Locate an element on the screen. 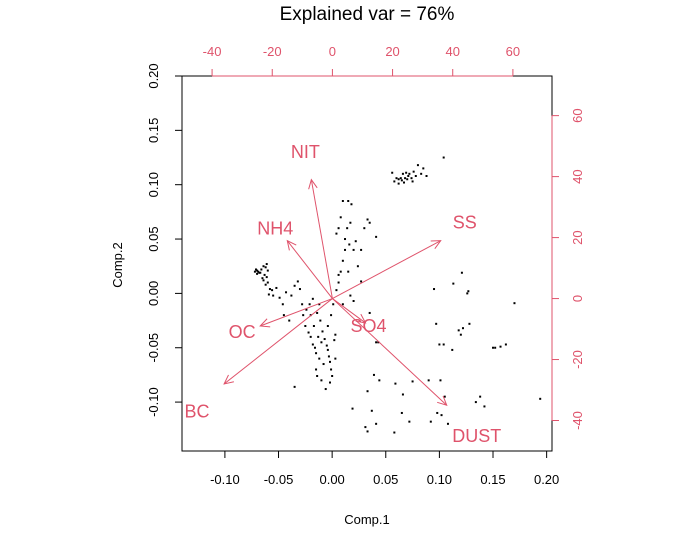 This screenshot has height=549, width=699. loading-label-bc: BC is located at coordinates (197, 411).